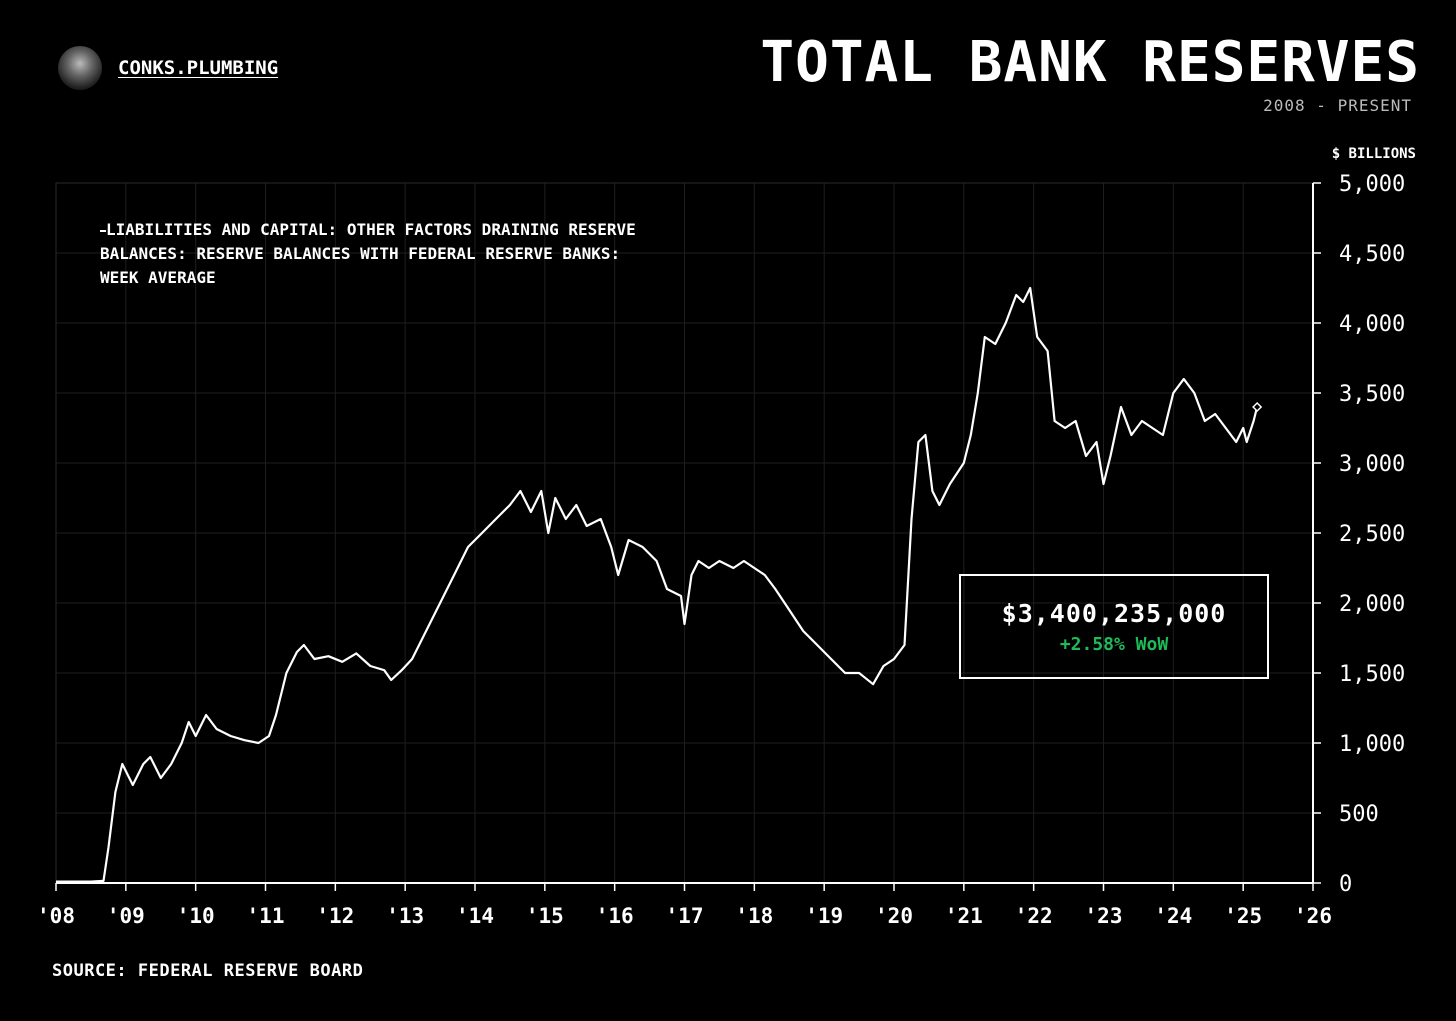 The image size is (1456, 1021). Describe the element at coordinates (1313, 916) in the screenshot. I see `x-tick-label: '26` at that location.